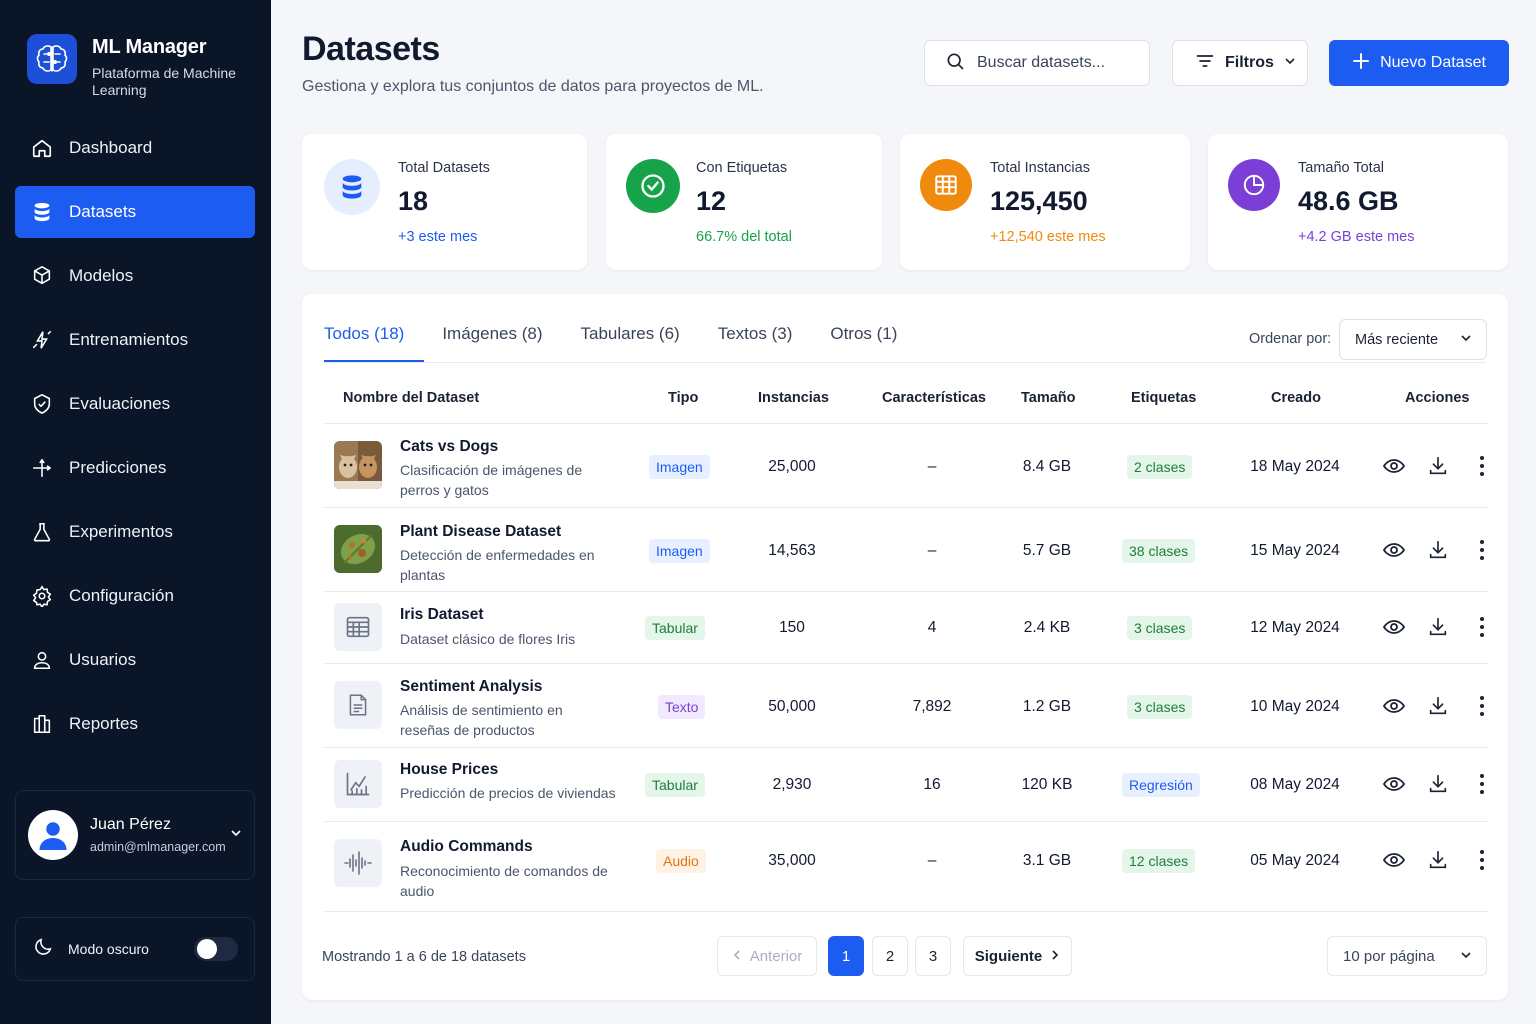 Image resolution: width=1536 pixels, height=1024 pixels. I want to click on created-cell: 08 May 2024, so click(1295, 784).